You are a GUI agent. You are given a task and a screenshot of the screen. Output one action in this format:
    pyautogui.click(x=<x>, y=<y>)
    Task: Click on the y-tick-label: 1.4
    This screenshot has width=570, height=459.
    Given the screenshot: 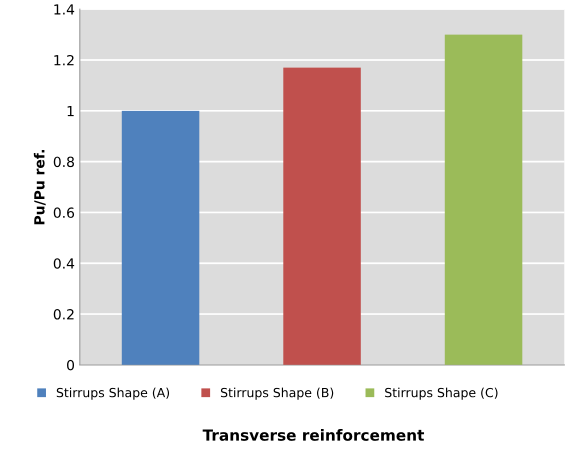 What is the action you would take?
    pyautogui.click(x=64, y=9)
    